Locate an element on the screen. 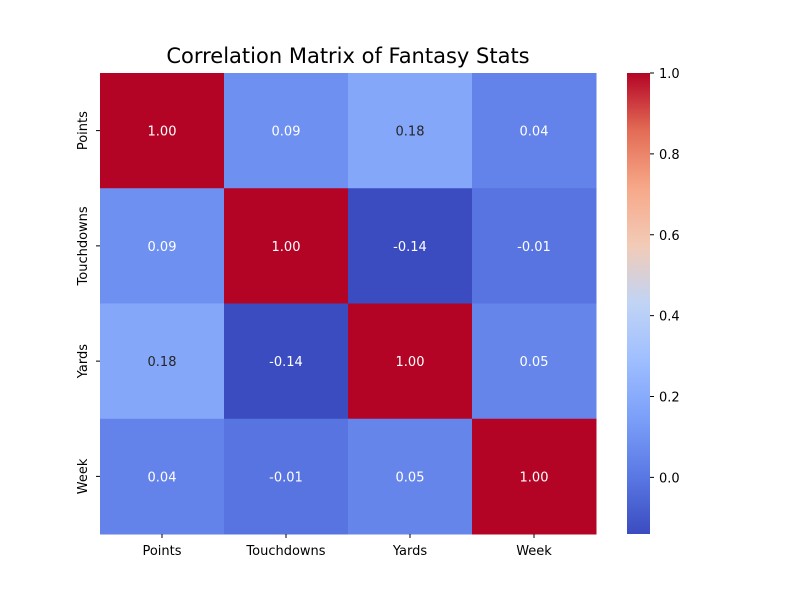 This screenshot has width=800, height=600. x-axis-ticks: Points Touchdowns Yards Week is located at coordinates (347, 546).